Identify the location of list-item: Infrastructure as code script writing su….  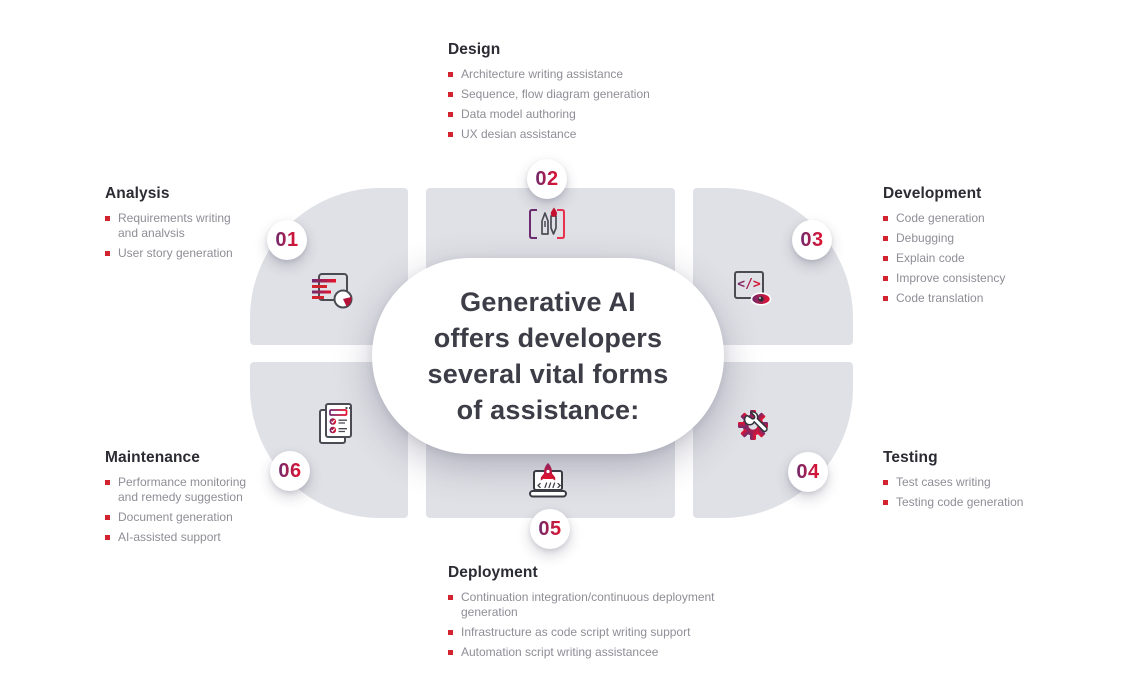
(587, 632).